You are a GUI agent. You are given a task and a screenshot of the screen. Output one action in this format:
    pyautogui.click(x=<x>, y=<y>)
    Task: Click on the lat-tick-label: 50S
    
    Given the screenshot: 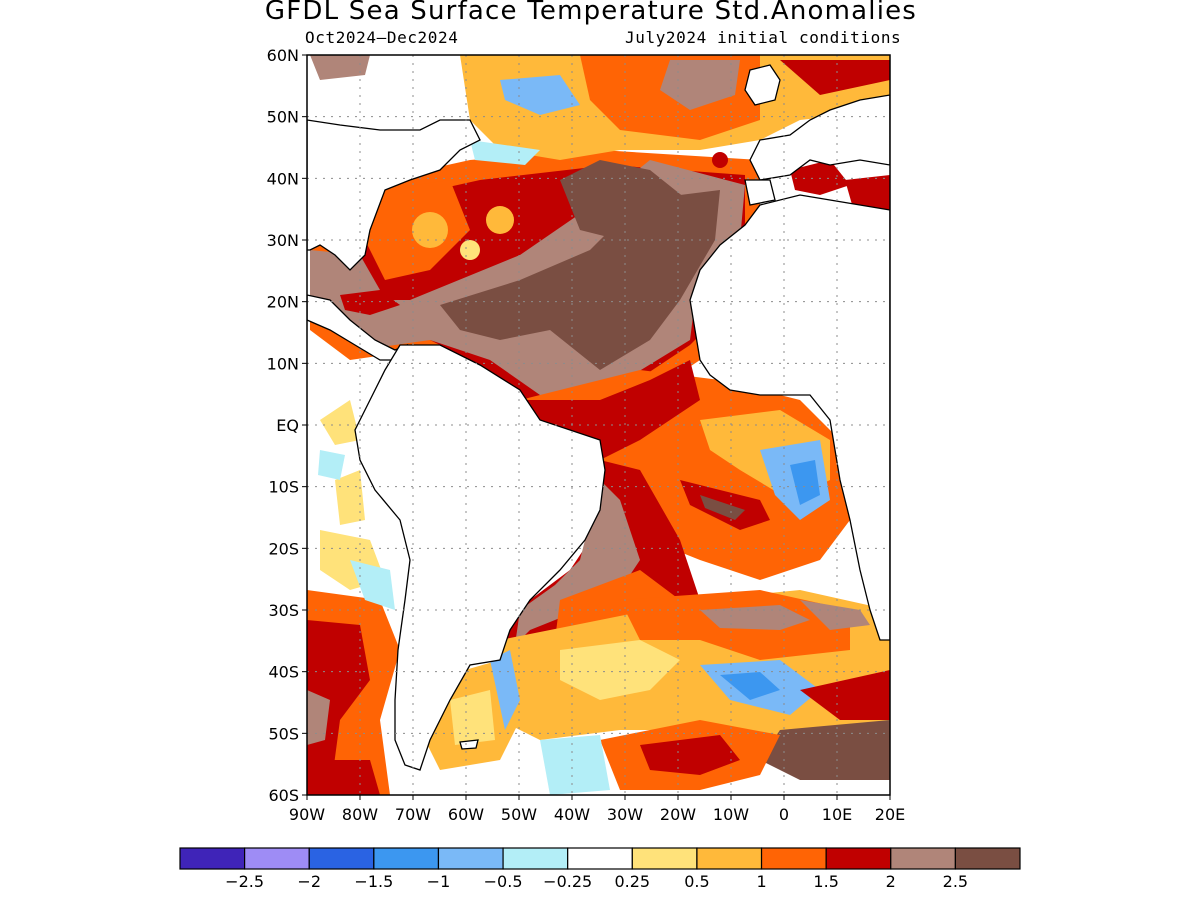 What is the action you would take?
    pyautogui.click(x=283, y=733)
    